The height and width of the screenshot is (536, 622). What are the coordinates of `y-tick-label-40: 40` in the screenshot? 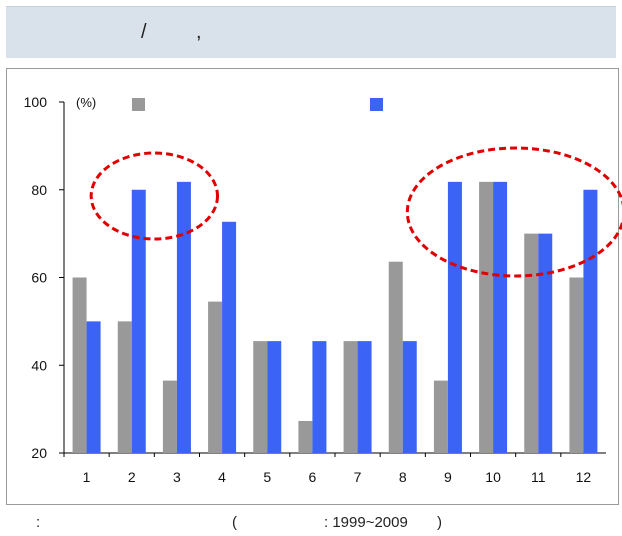 It's located at (39, 365).